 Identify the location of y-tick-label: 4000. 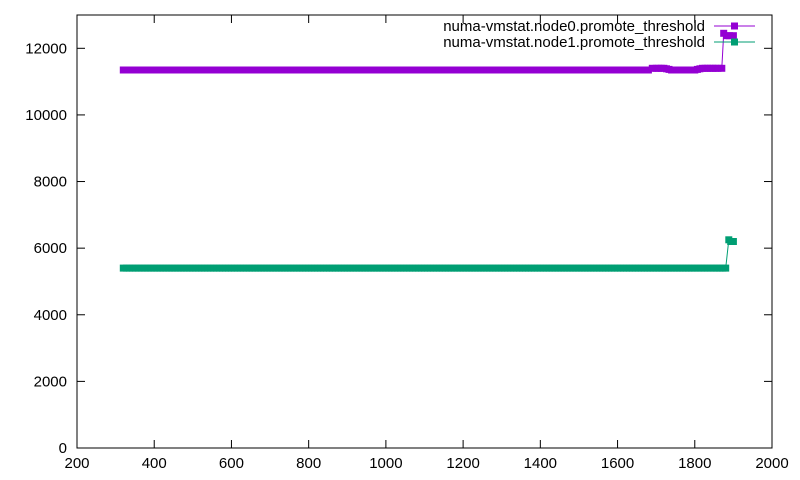
(50, 315).